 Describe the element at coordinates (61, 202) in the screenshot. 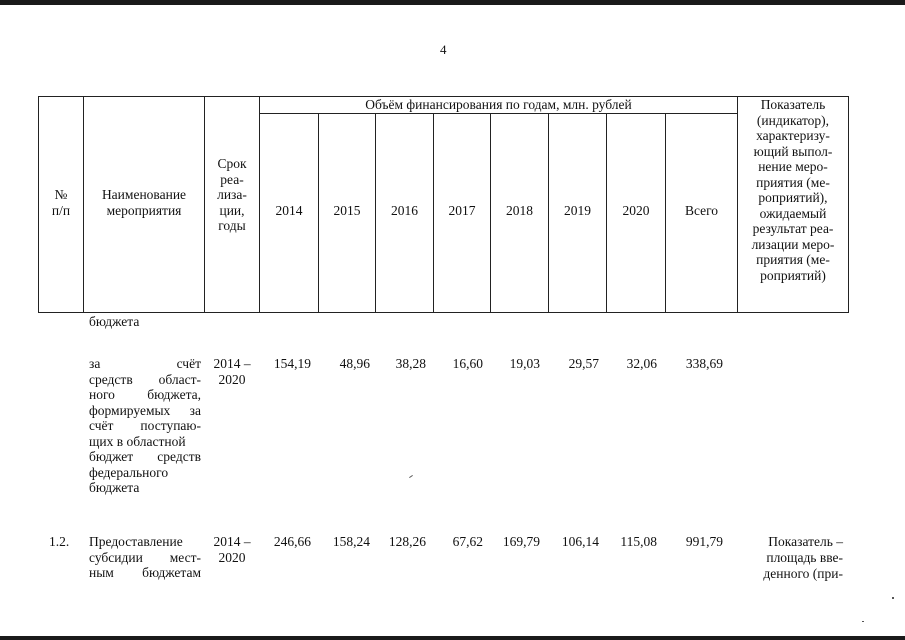

I see `header-number: № п/п` at that location.